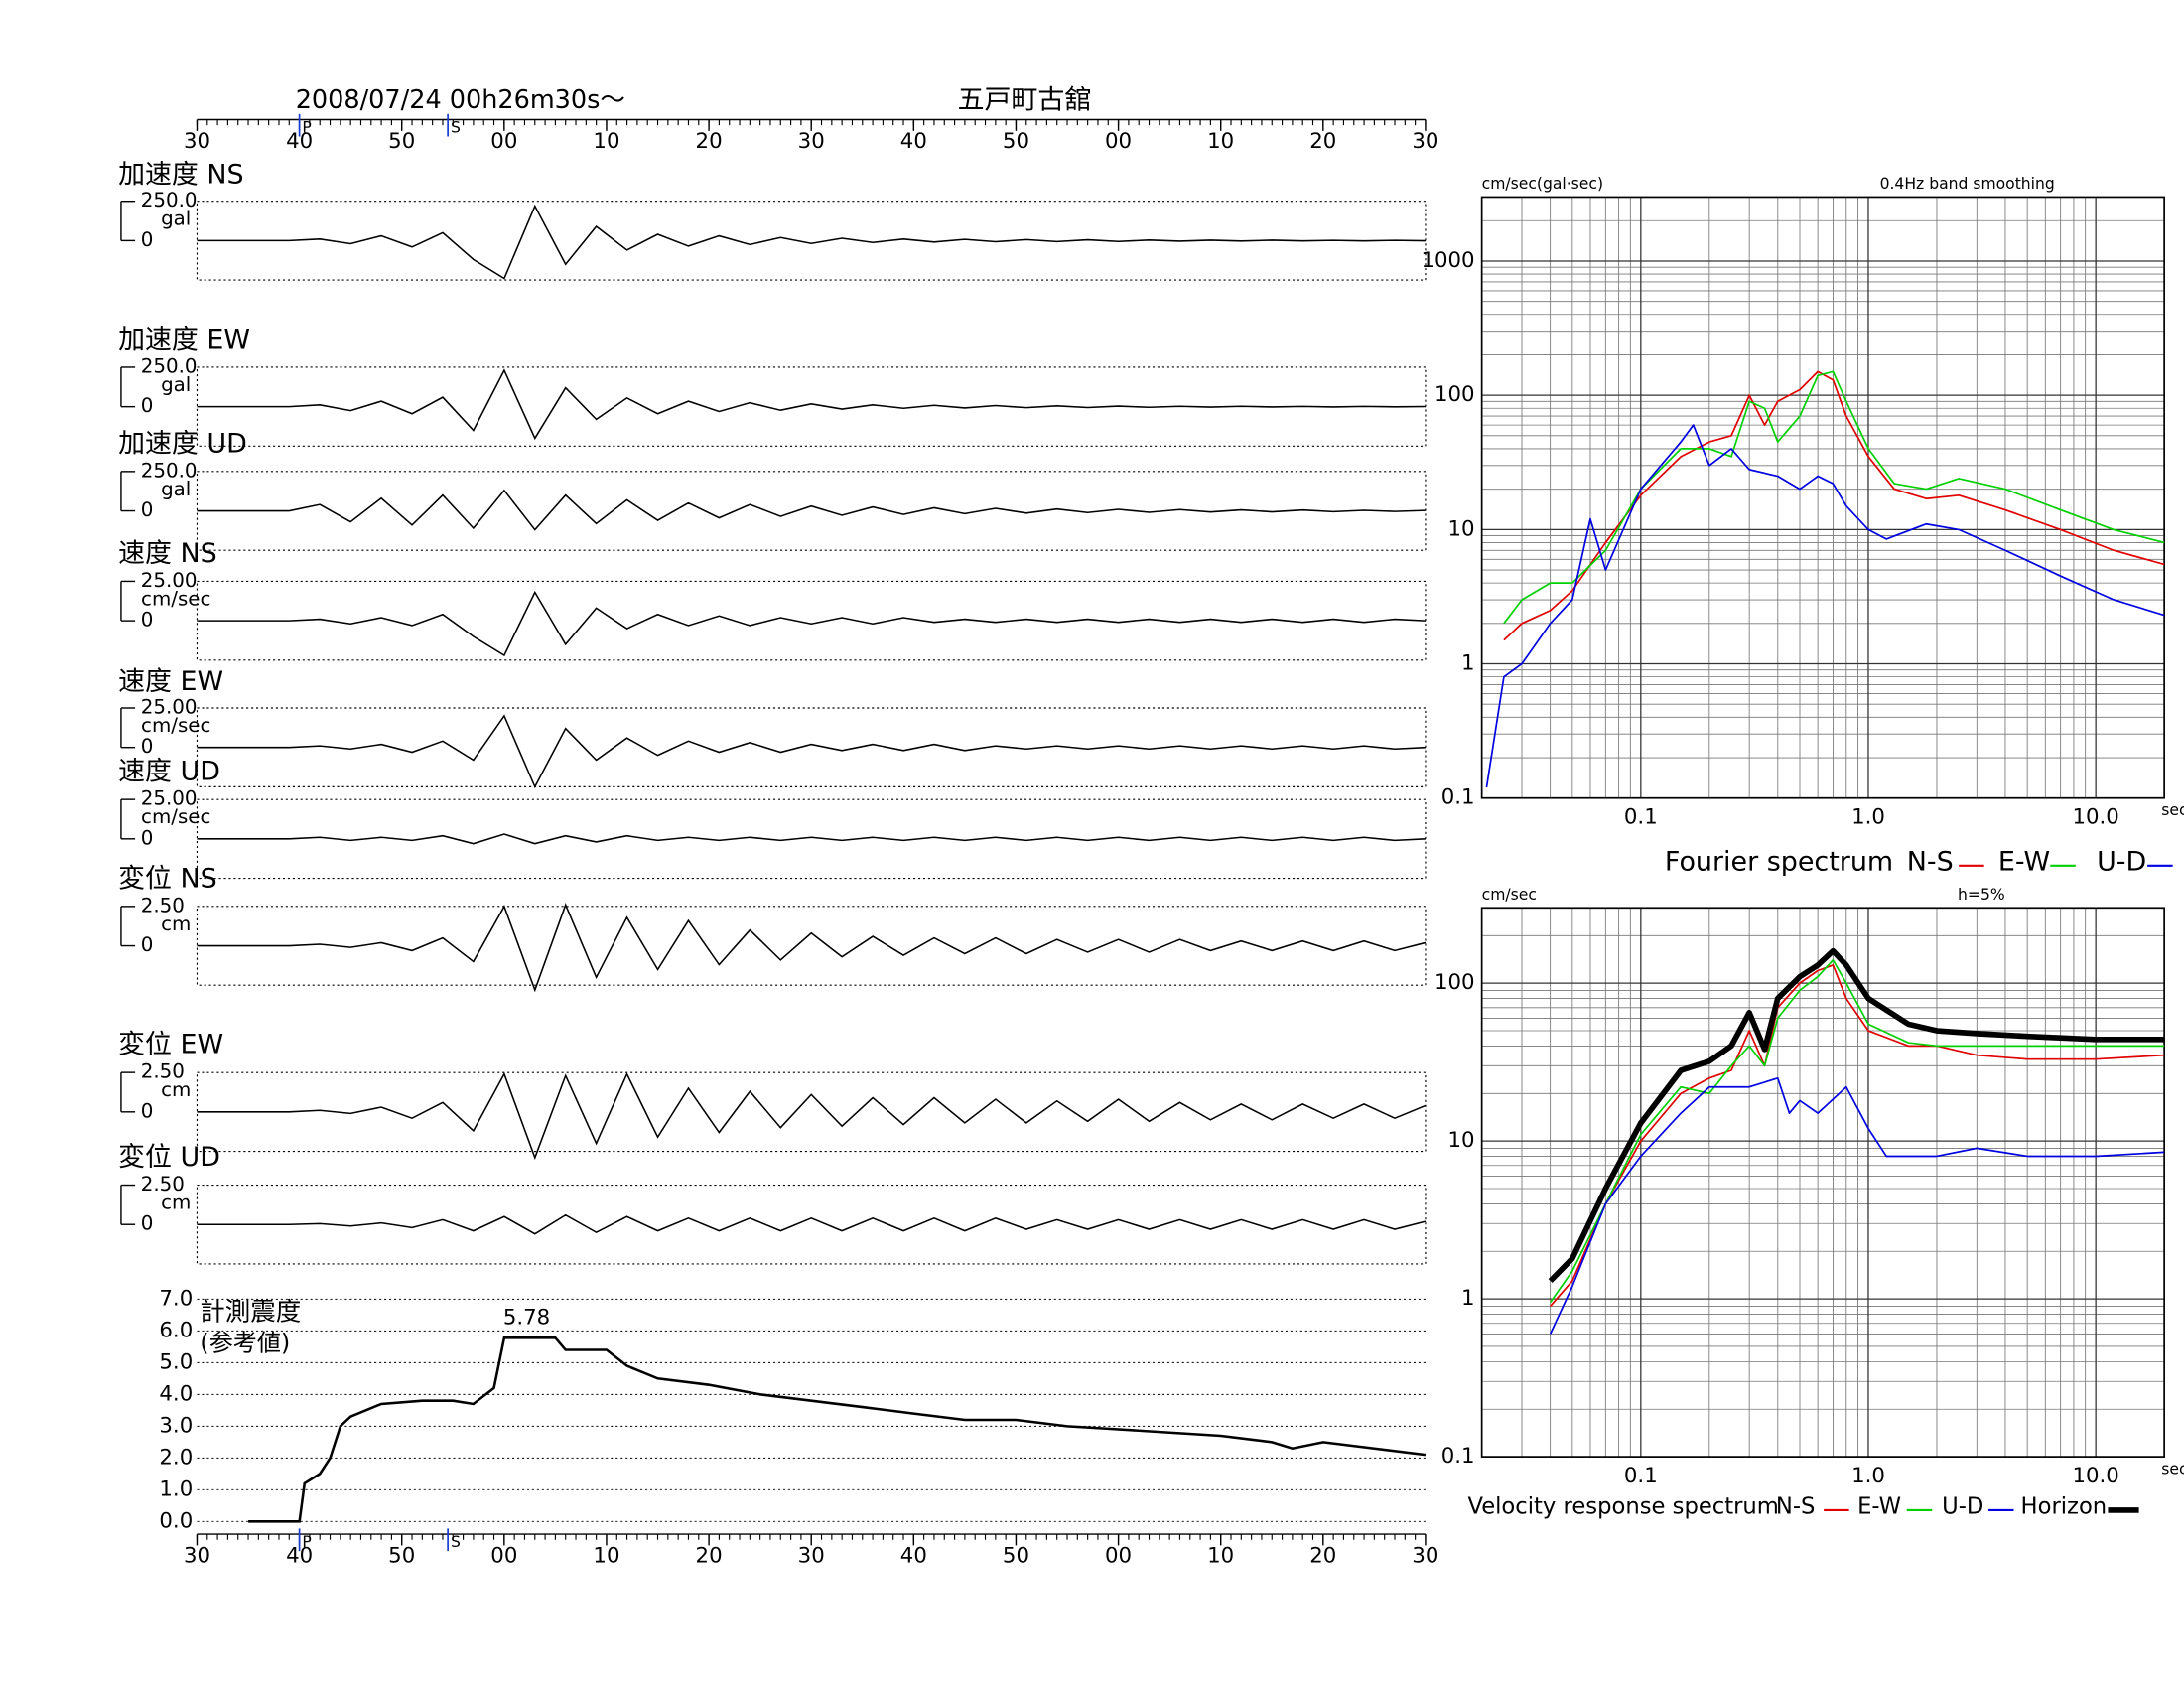 This screenshot has height=1688, width=2184. Describe the element at coordinates (1447, 260) in the screenshot. I see `y-tick-label: 1000` at that location.